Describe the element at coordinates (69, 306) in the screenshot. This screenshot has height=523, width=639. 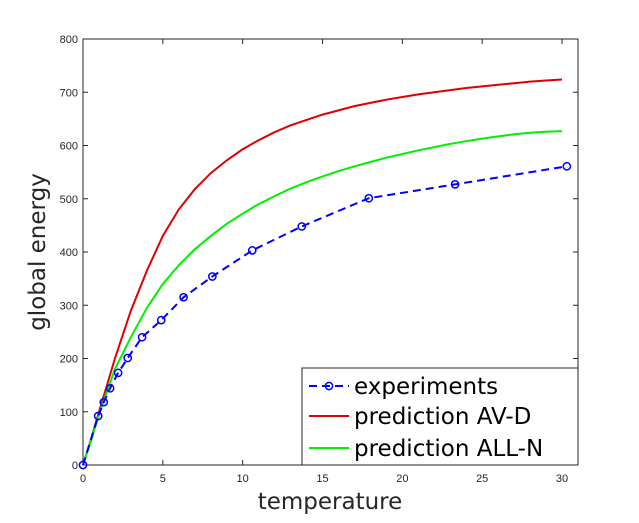
I see `y-tick-label: 300` at that location.